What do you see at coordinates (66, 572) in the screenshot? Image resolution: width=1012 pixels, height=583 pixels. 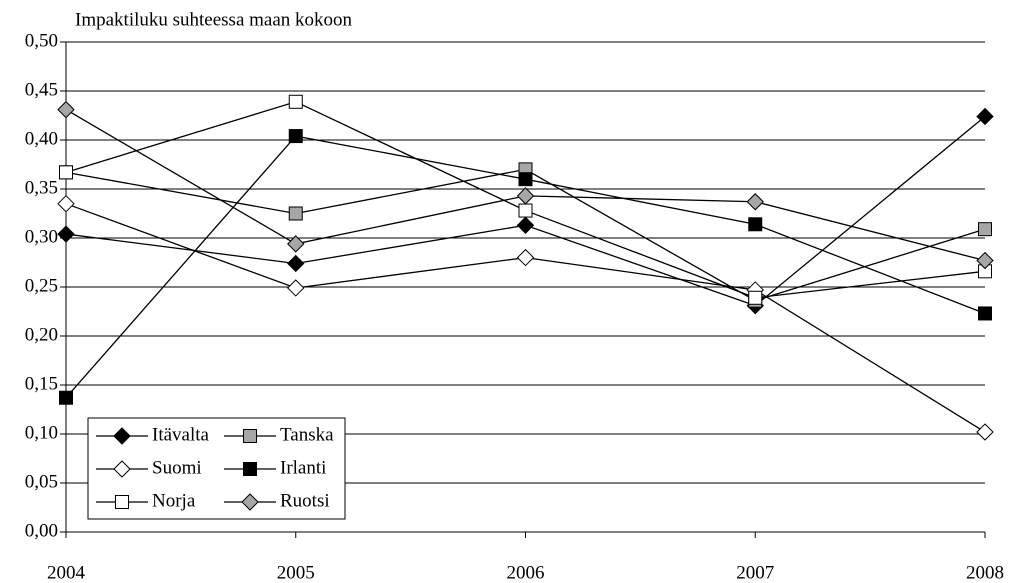 I see `x-tick-label: 2004` at bounding box center [66, 572].